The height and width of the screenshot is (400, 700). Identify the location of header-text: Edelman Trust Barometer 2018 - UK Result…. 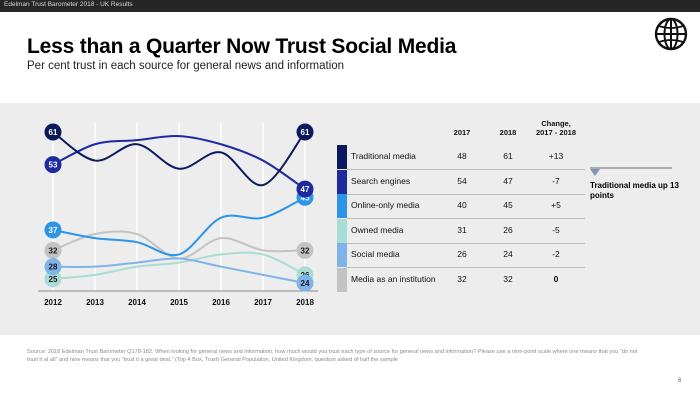
(68, 4).